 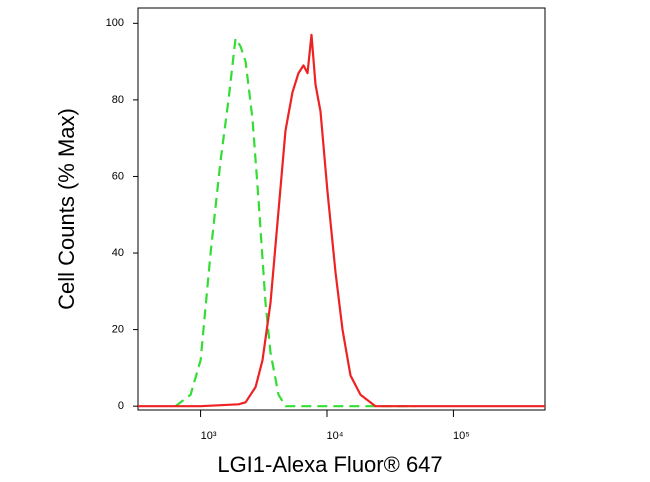 I want to click on y-axis-title: Cell Counts (% Max), so click(x=66, y=209).